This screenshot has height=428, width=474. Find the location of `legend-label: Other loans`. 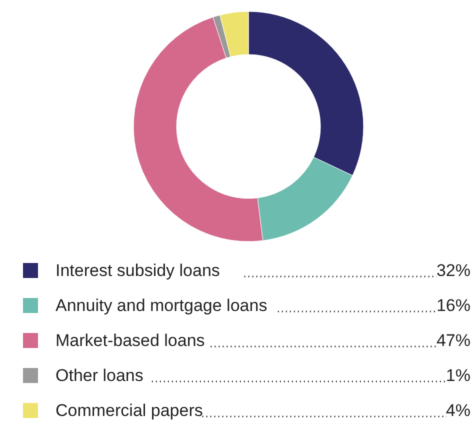

legend-label: Other loans is located at coordinates (100, 375).